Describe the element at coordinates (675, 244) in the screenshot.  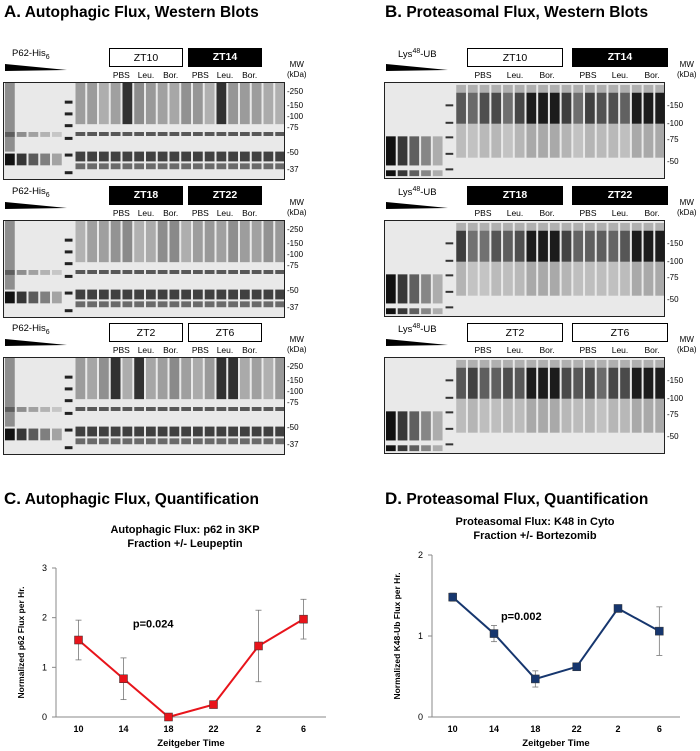
I see `blot-b-row2-mw-tick: -150` at that location.